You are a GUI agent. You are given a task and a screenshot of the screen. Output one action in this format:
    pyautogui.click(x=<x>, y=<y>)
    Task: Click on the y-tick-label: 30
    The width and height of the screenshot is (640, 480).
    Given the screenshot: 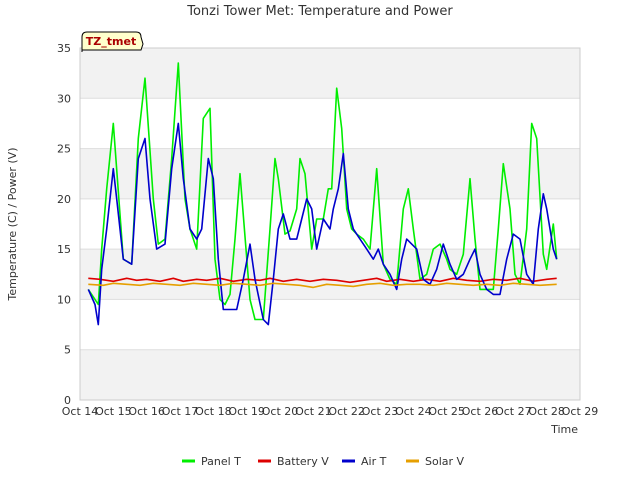 What is the action you would take?
    pyautogui.click(x=64, y=98)
    